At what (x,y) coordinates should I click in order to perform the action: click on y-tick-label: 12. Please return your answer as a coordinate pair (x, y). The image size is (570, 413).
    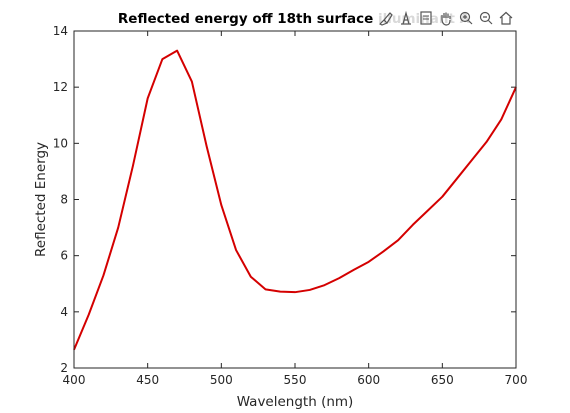
    Looking at the image, I should click on (60, 87).